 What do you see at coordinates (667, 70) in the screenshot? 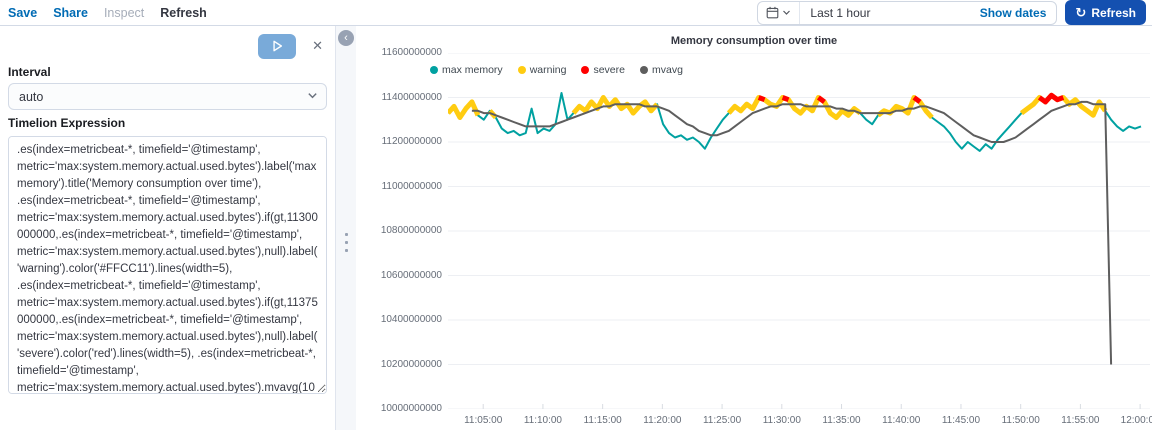
I see `legend-label: mvavg` at bounding box center [667, 70].